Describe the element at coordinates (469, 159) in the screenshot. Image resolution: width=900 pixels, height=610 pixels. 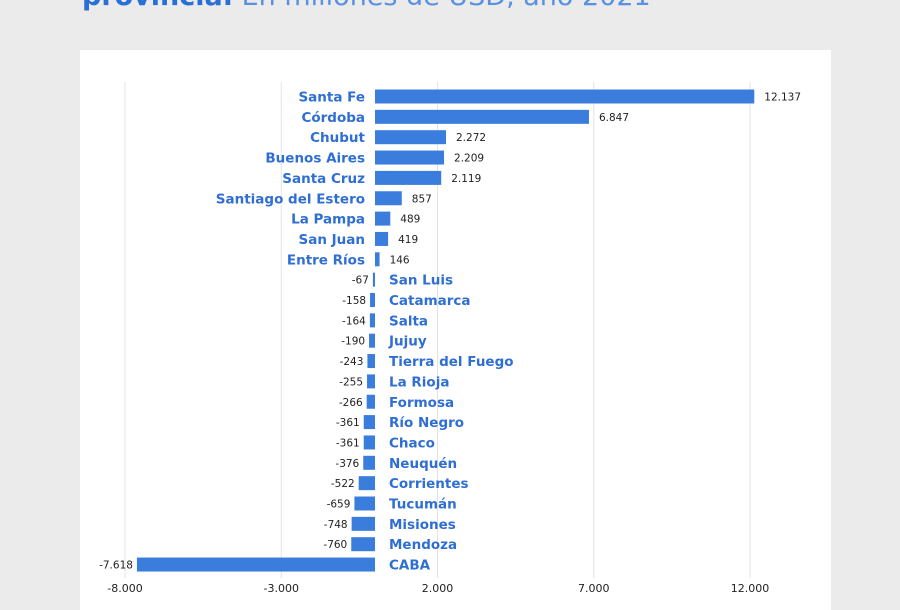
I see `value-label: 2.209` at that location.